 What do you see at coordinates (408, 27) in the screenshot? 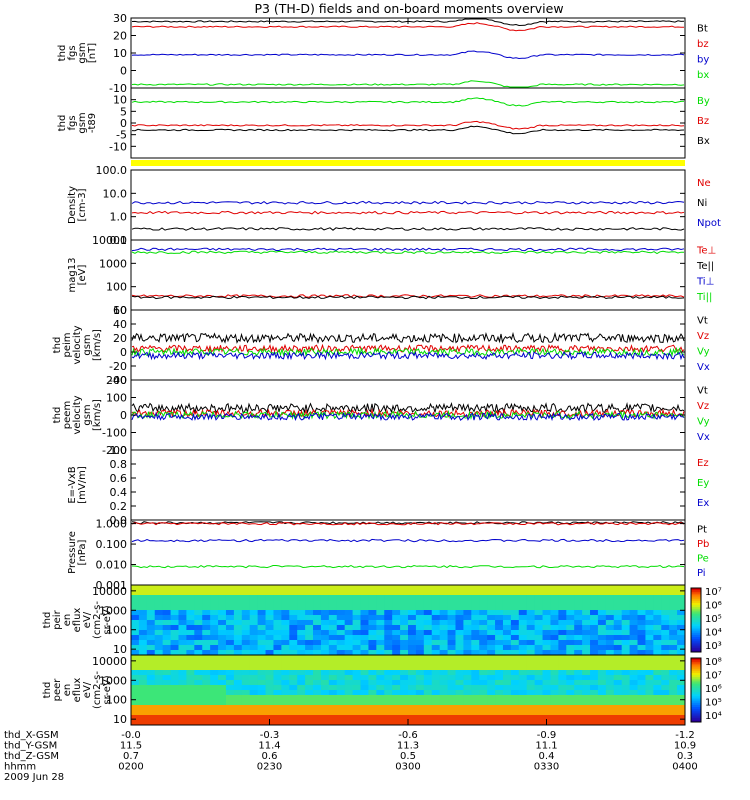
I see `series-line-bz` at bounding box center [408, 27].